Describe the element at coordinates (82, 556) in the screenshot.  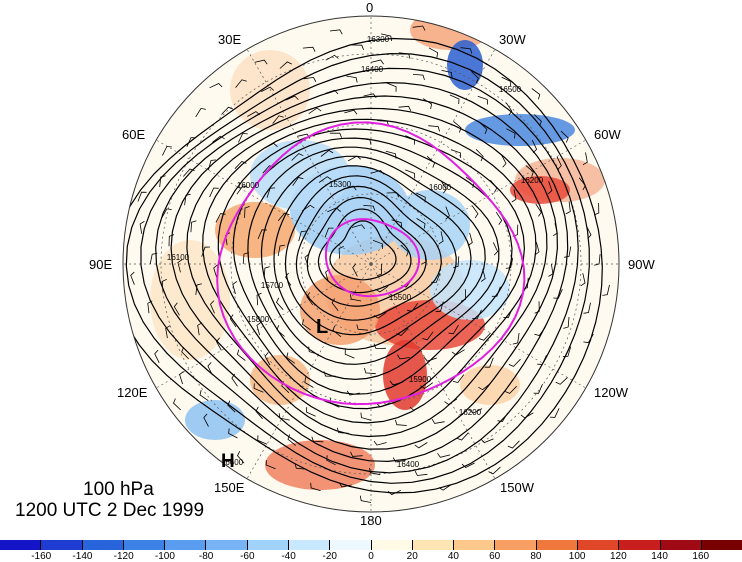
I see `color-scale-tick-label: -140` at that location.